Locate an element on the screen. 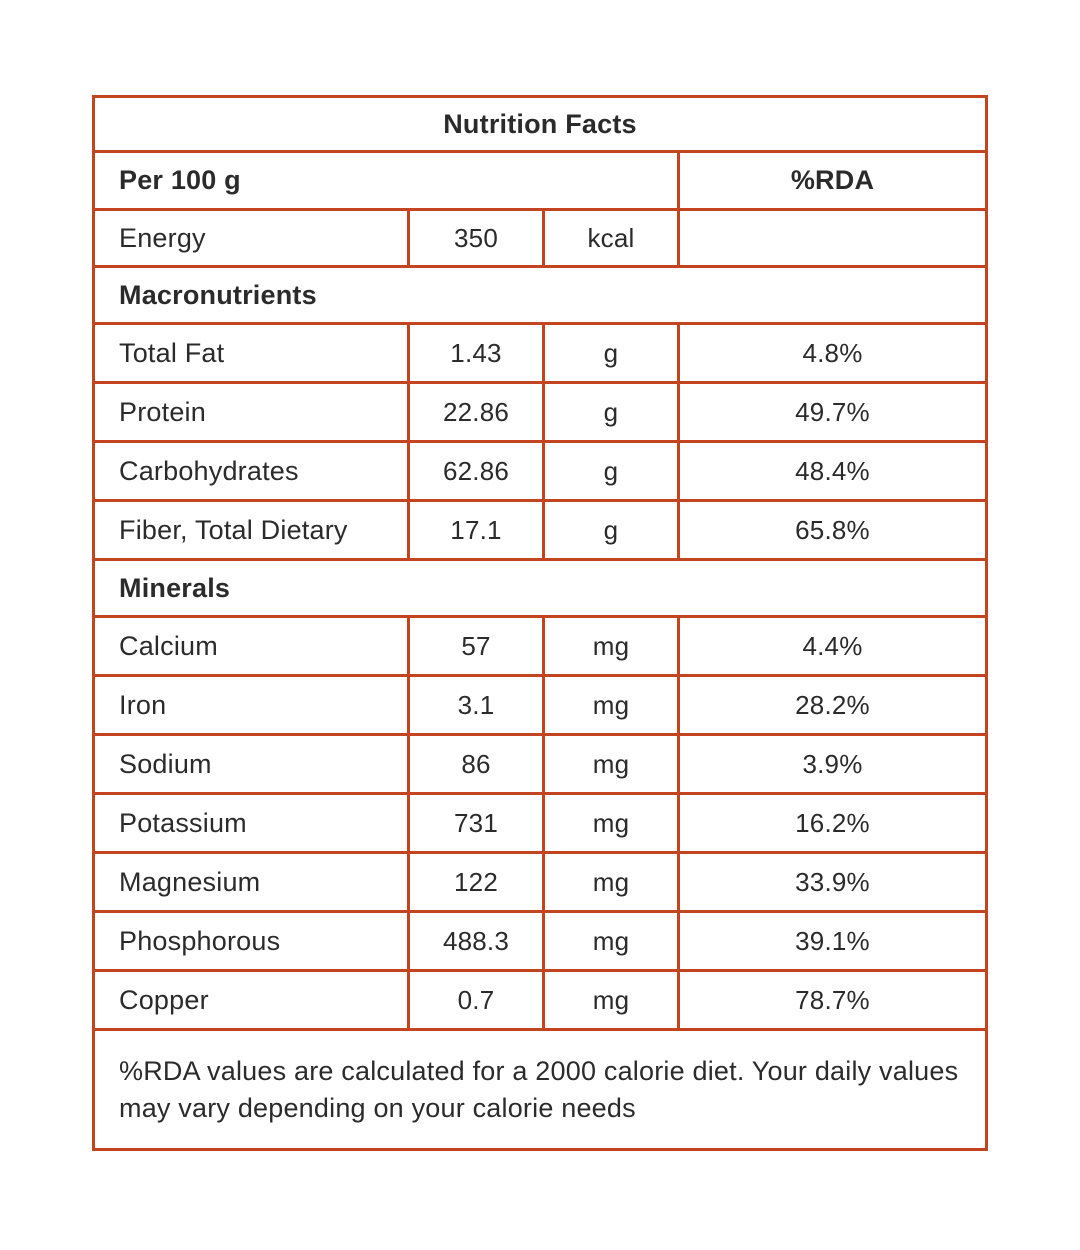 This screenshot has height=1250, width=1080. nutrient-rda: 16.2% is located at coordinates (832, 822).